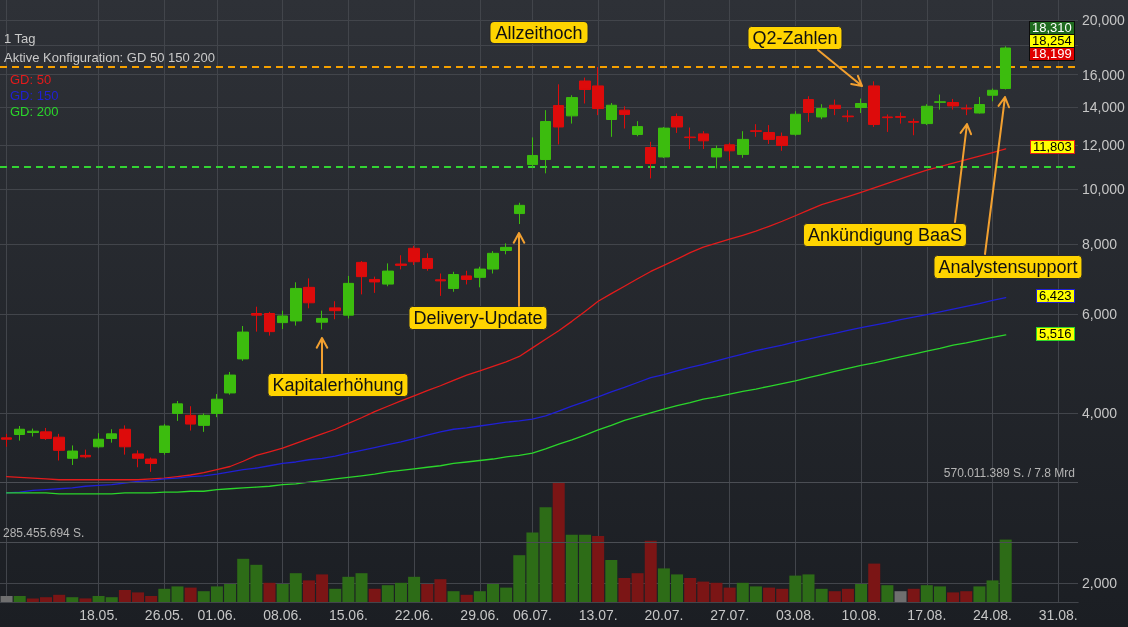  I want to click on x-tick-label: 24.08., so click(993, 615).